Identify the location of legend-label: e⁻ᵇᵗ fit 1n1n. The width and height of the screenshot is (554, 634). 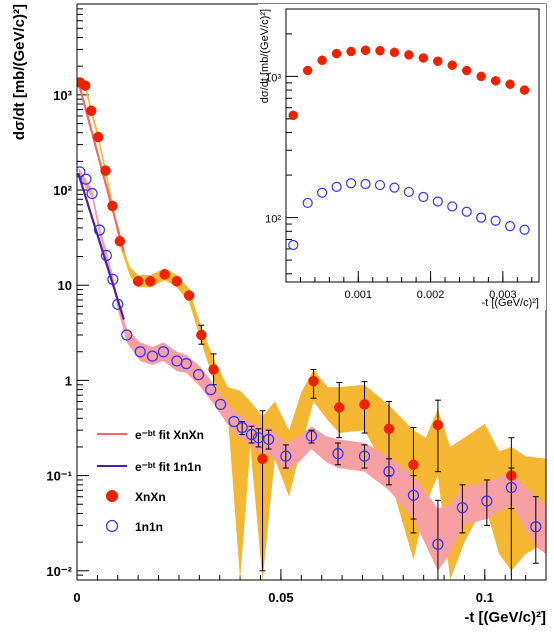
(168, 467).